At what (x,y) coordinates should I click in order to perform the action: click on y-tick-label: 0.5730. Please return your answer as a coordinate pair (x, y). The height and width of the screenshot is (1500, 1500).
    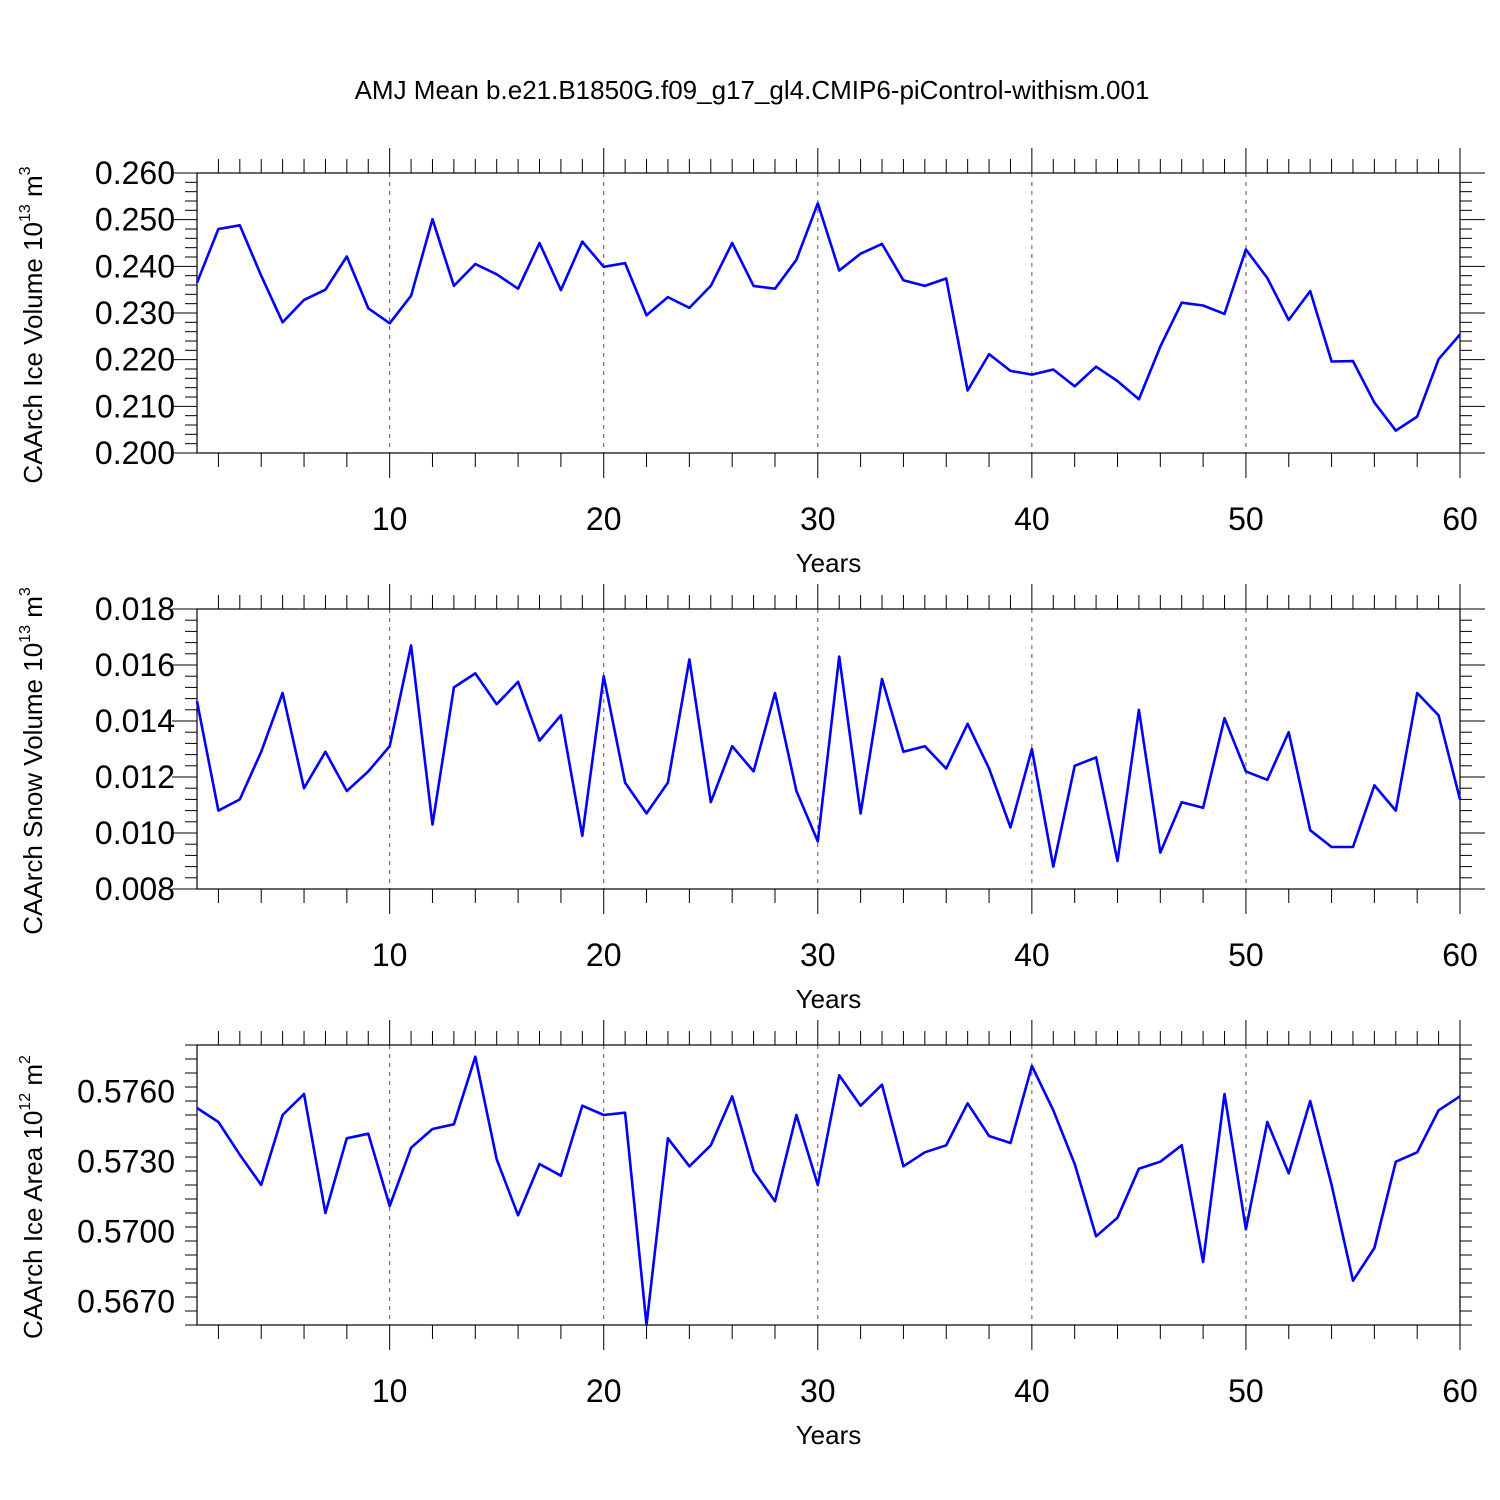
    Looking at the image, I should click on (126, 1162).